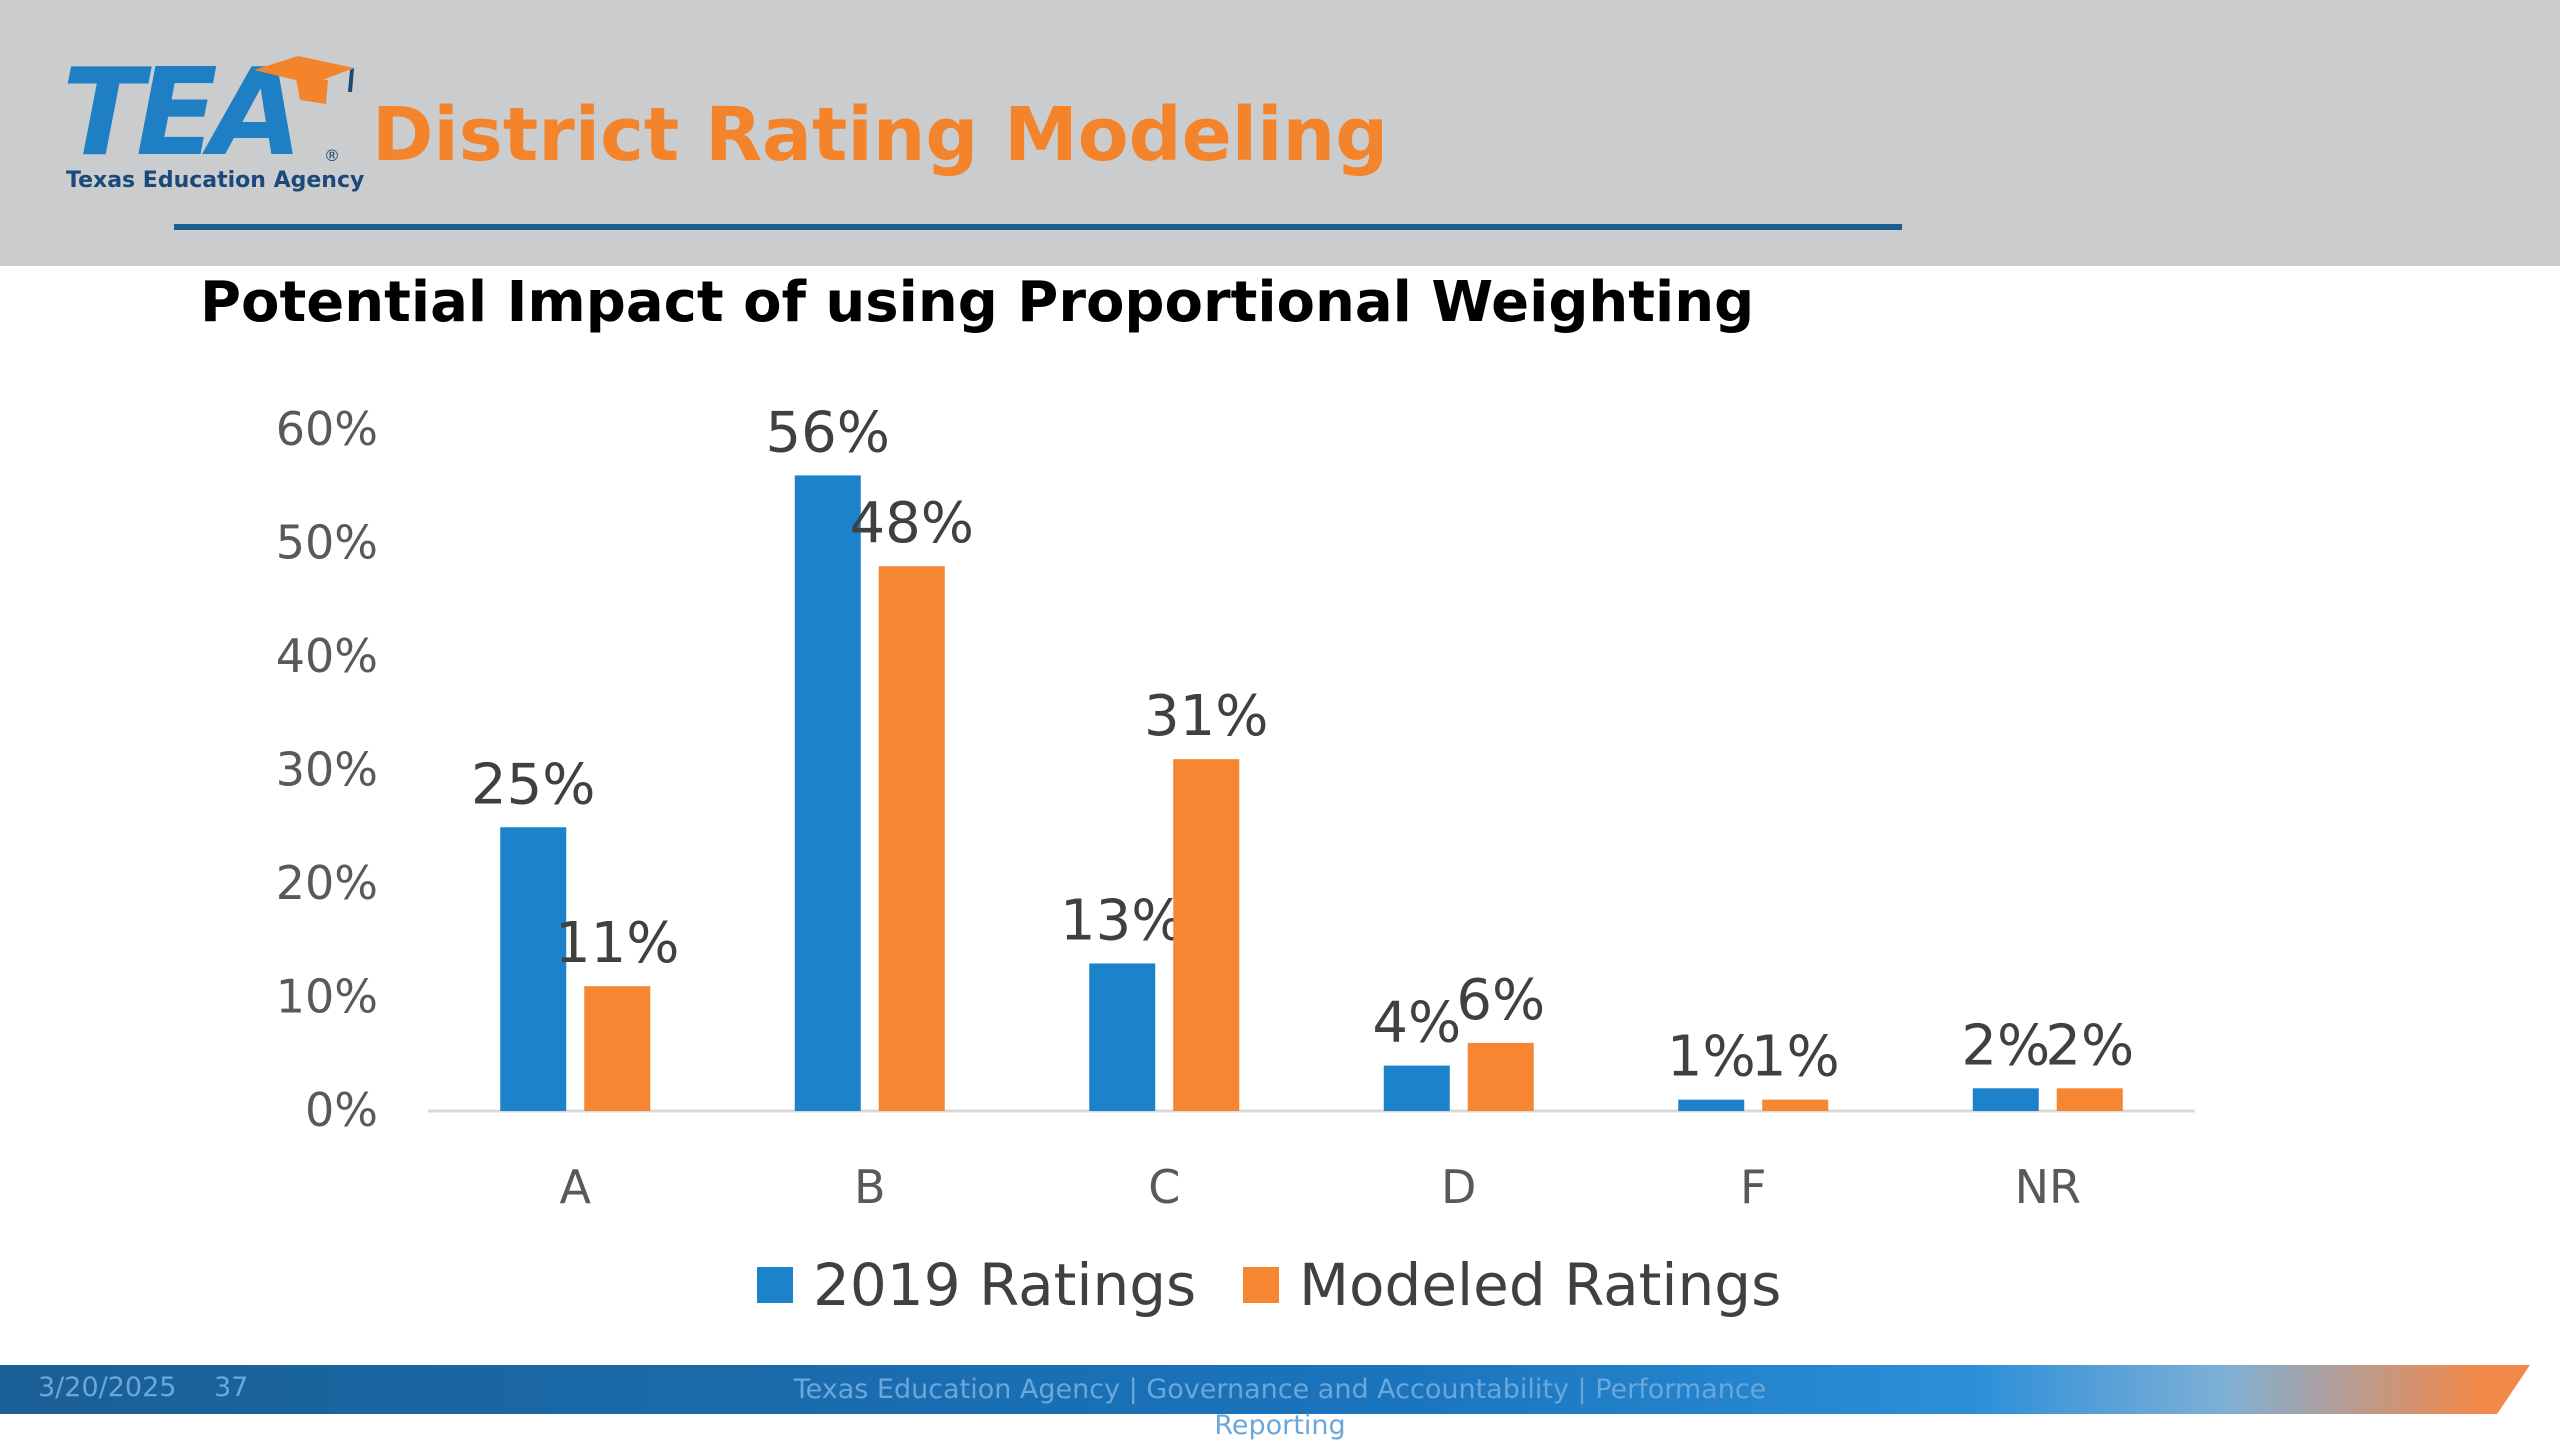 The height and width of the screenshot is (1444, 2560). I want to click on data-label: 13%, so click(1122, 920).